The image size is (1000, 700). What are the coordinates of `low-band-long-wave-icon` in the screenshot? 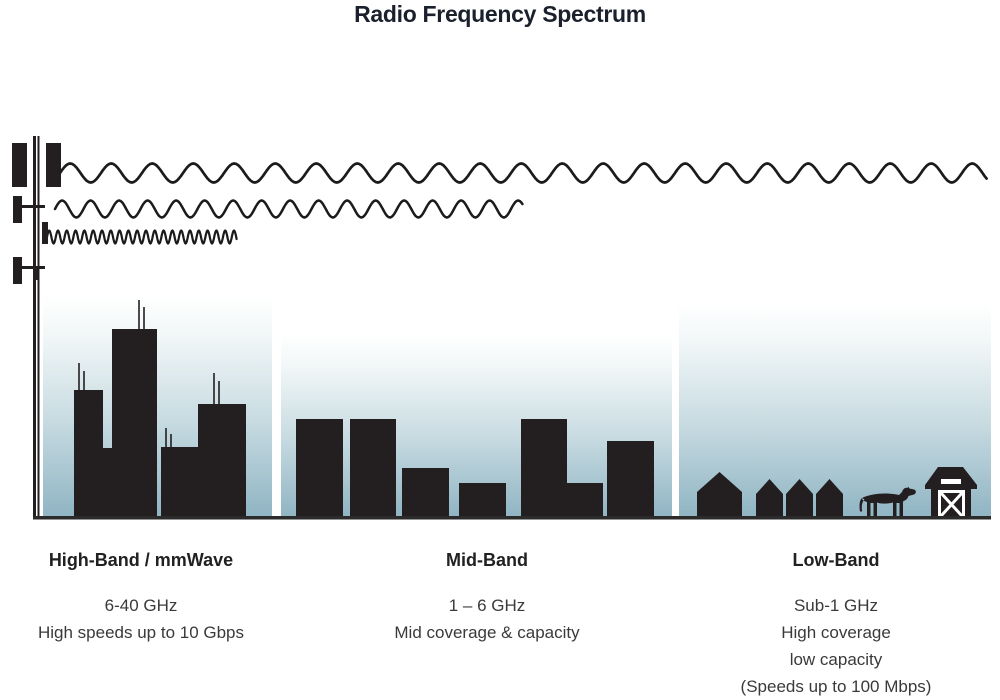 It's located at (523, 173).